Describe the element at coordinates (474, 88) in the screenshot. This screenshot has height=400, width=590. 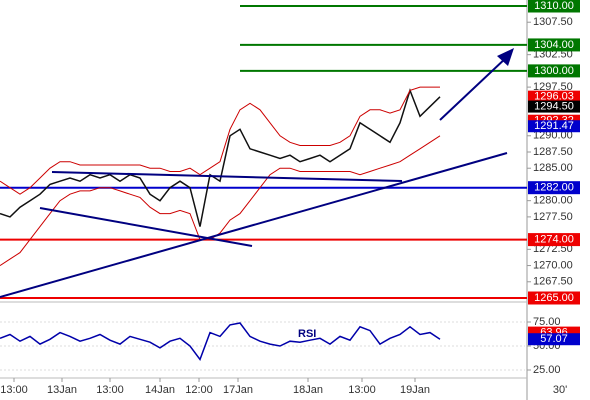
I see `arrow-line` at that location.